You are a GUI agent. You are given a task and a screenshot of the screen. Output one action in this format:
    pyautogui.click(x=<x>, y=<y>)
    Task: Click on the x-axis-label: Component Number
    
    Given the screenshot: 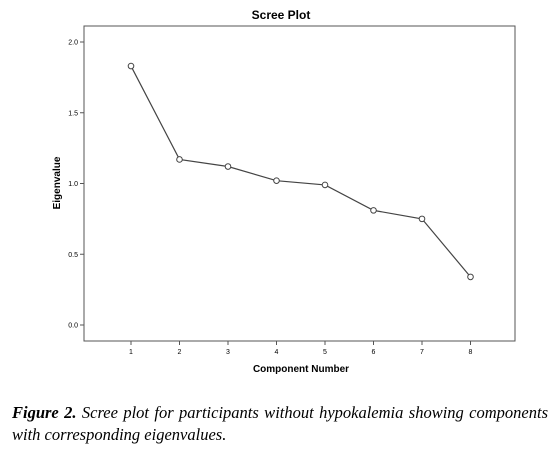 What is the action you would take?
    pyautogui.click(x=301, y=369)
    